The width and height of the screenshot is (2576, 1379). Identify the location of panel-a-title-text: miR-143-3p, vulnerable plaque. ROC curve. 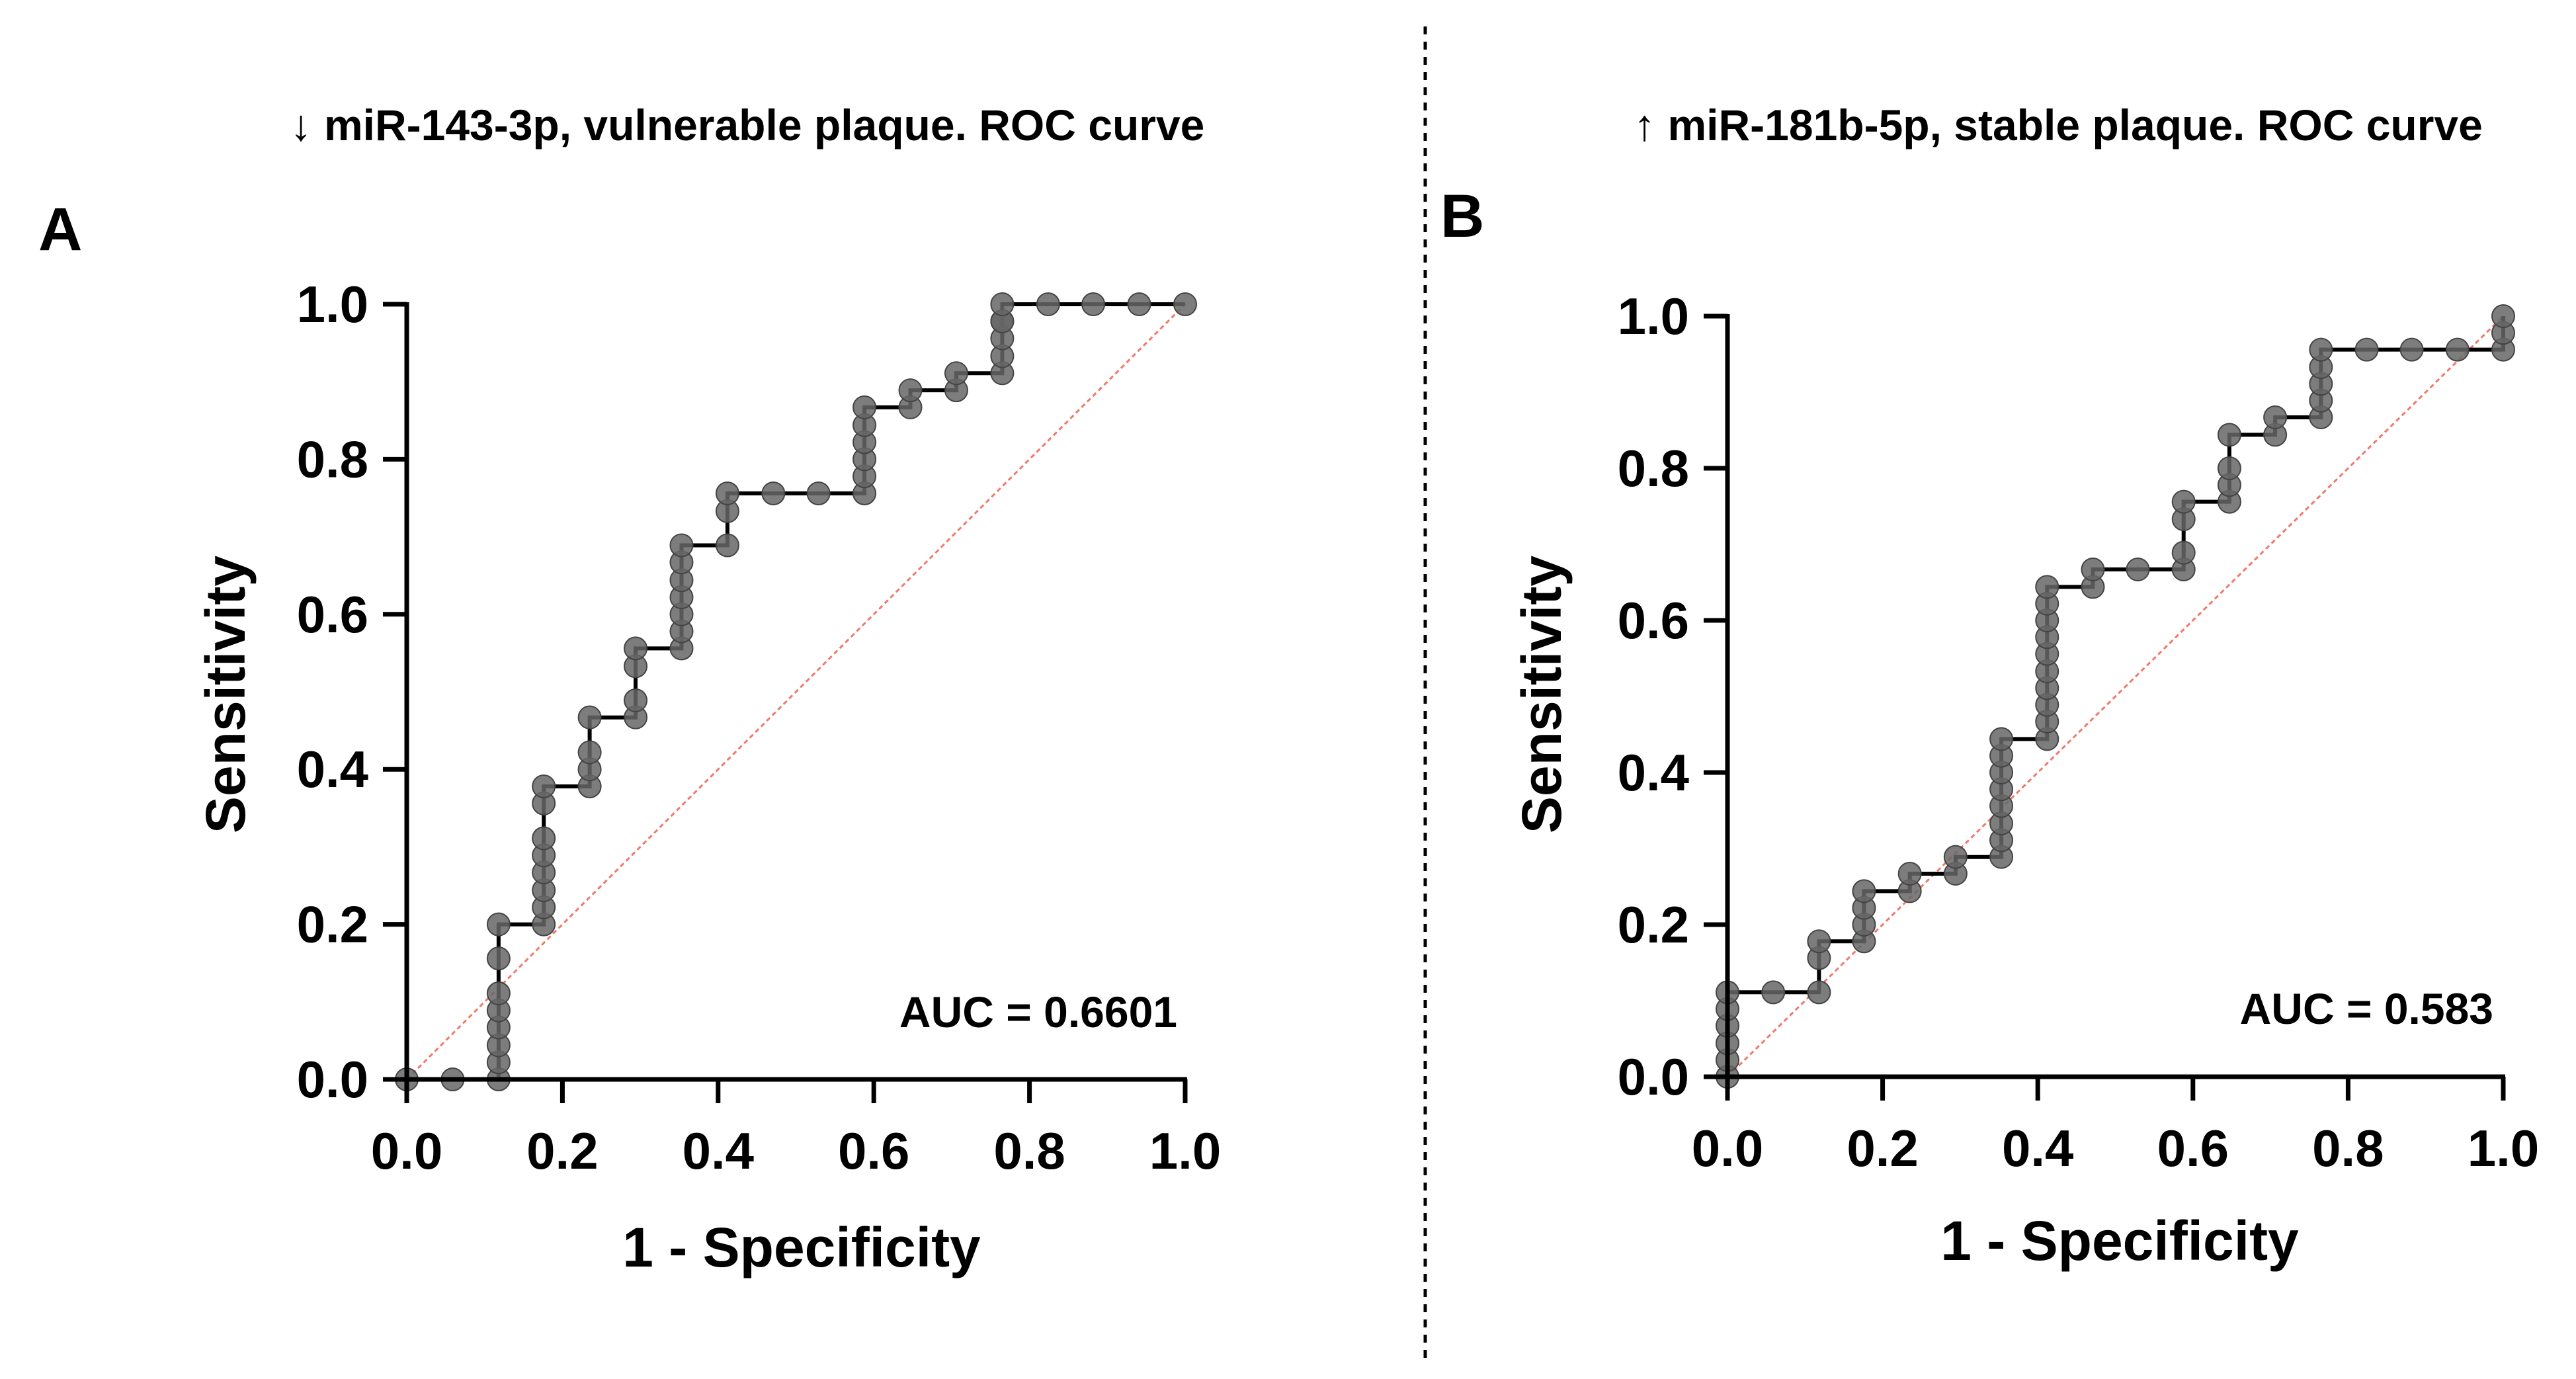
(764, 125).